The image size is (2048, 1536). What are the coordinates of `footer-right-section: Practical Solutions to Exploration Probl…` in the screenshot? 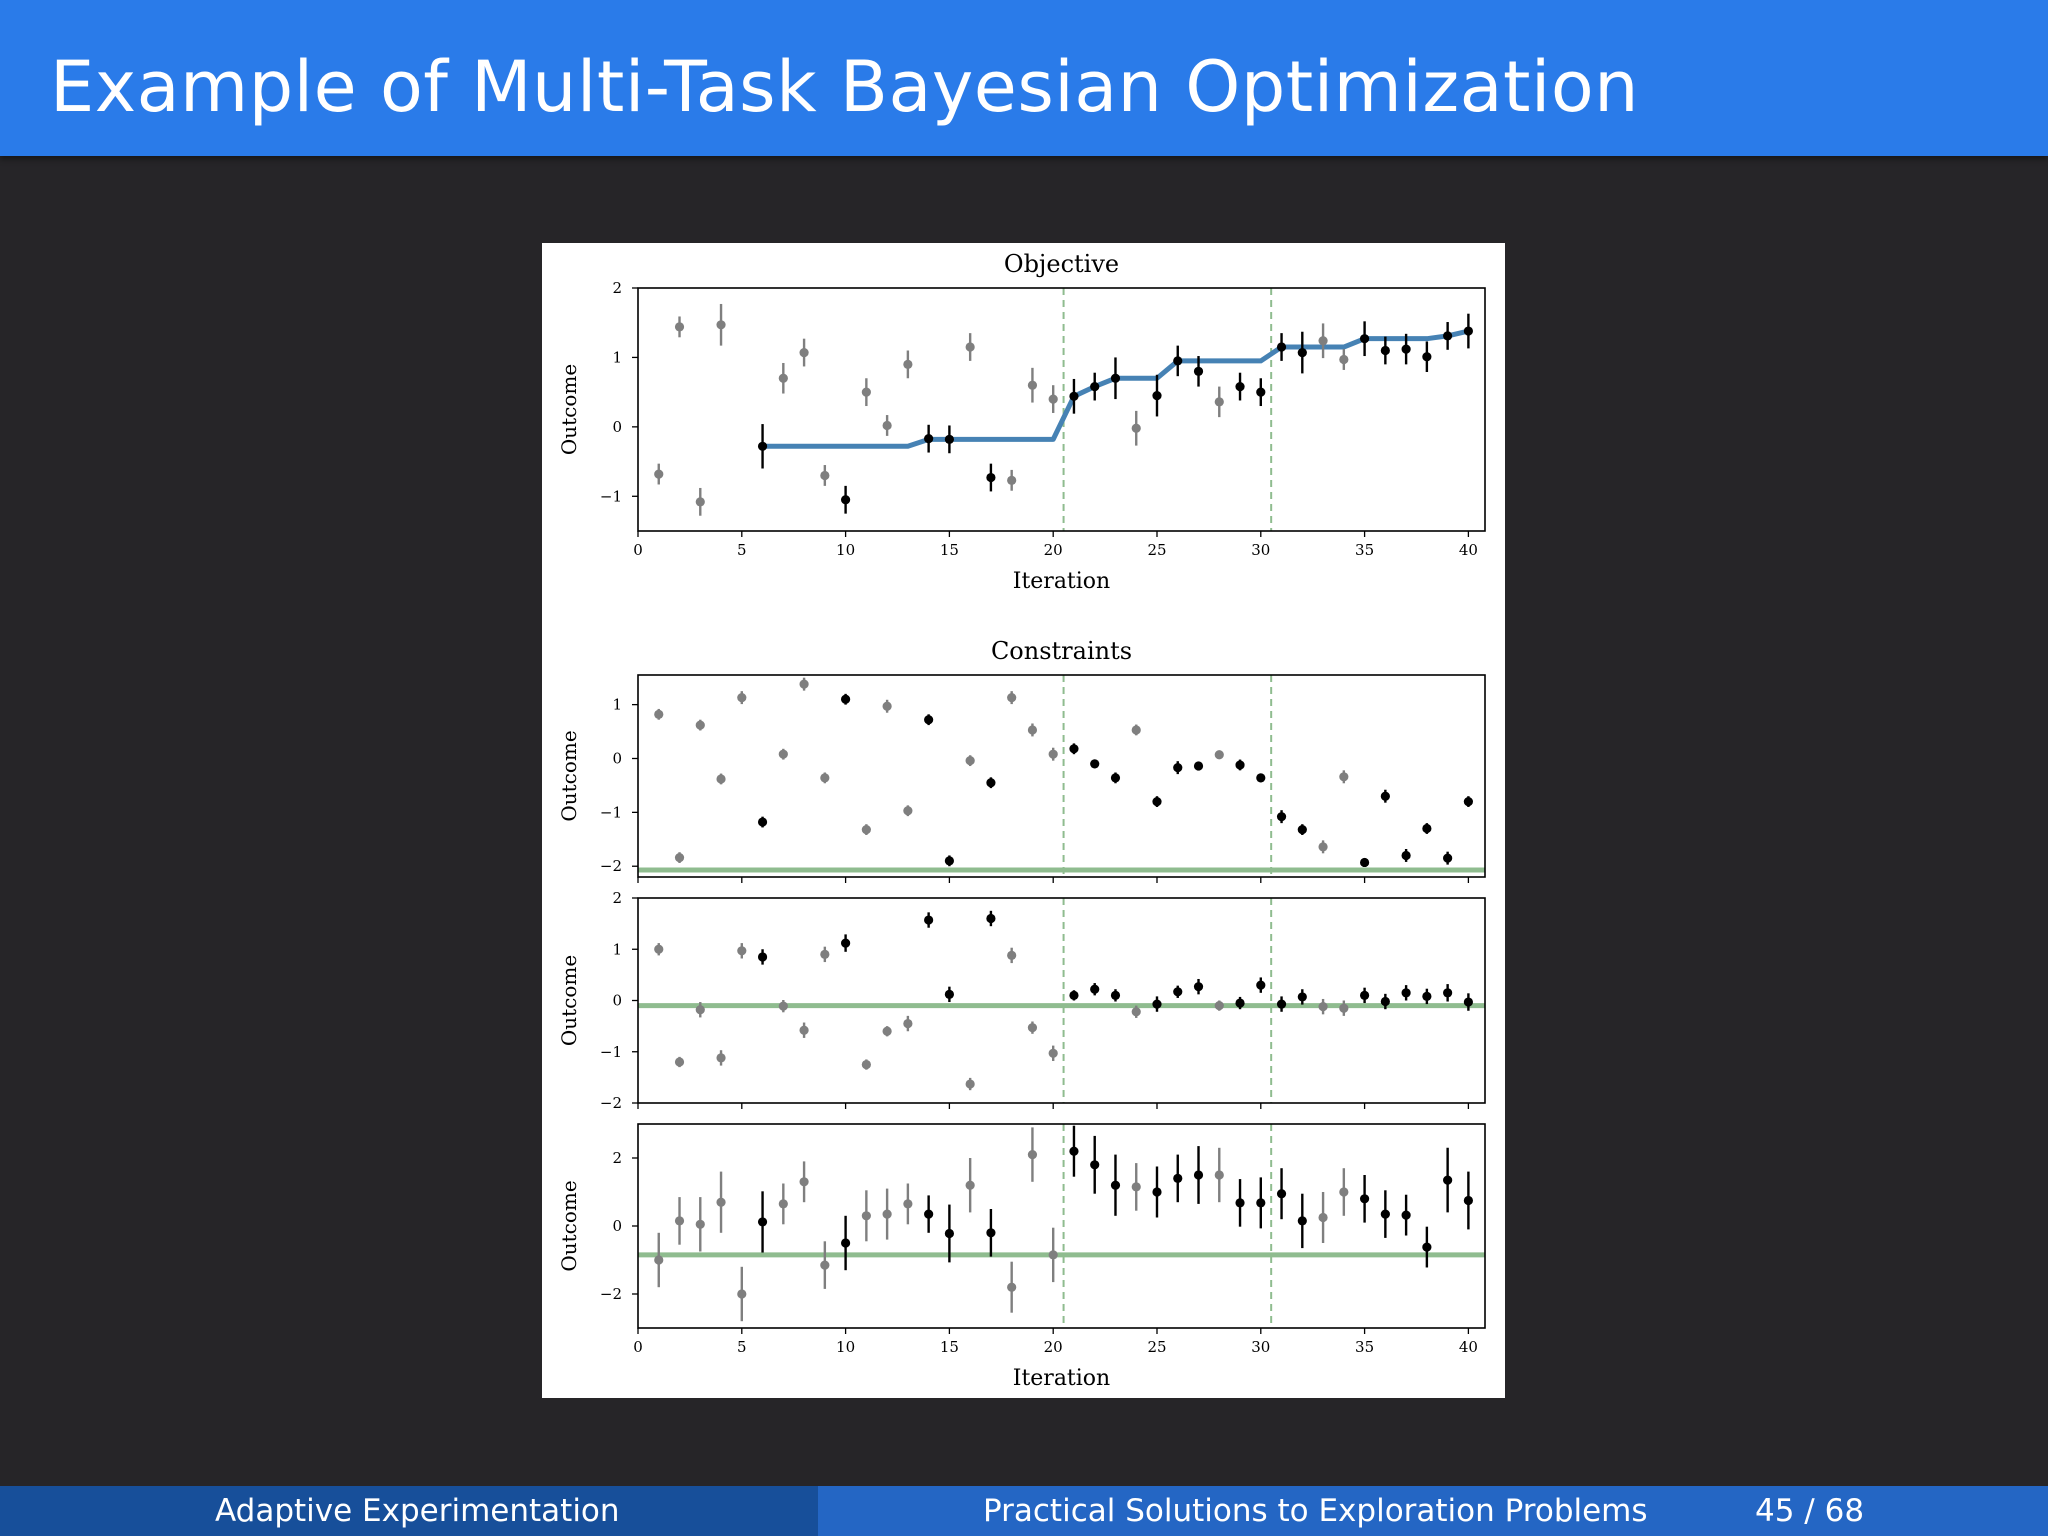 It's located at (1433, 1511).